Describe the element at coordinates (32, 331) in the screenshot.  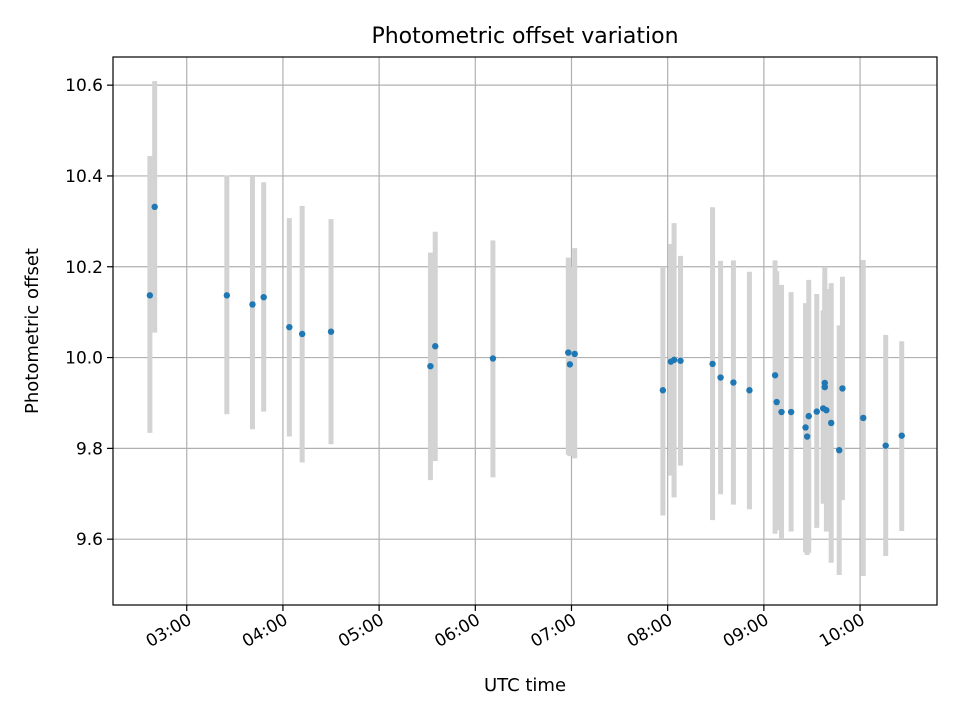
I see `y-axis-label: Photometric offset` at that location.